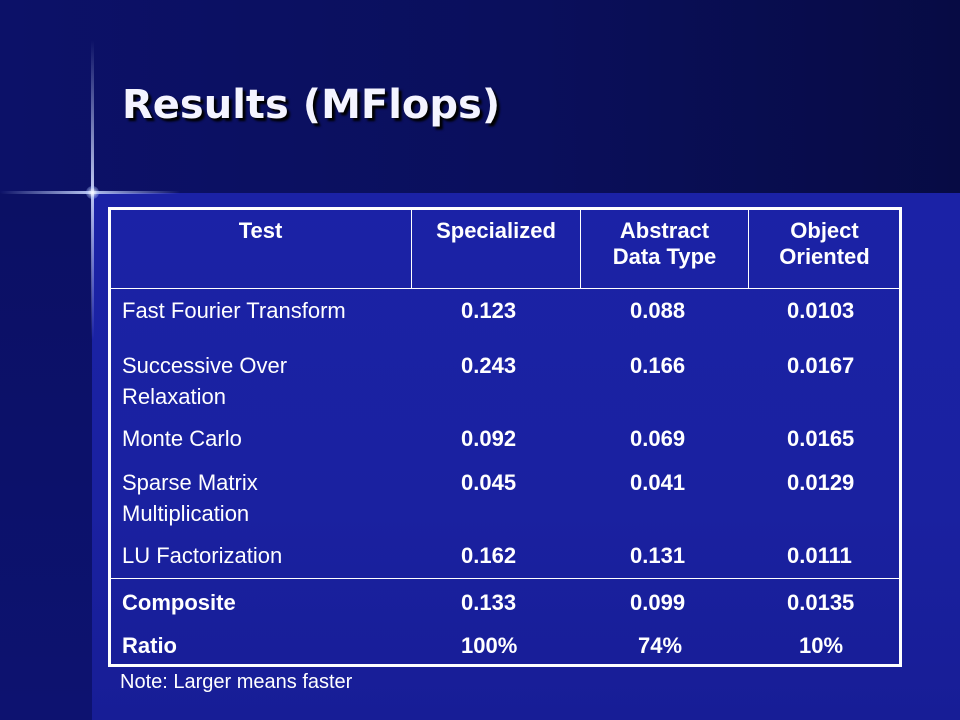 The width and height of the screenshot is (960, 720). What do you see at coordinates (174, 396) in the screenshot?
I see `row-label-continued: Relaxation` at bounding box center [174, 396].